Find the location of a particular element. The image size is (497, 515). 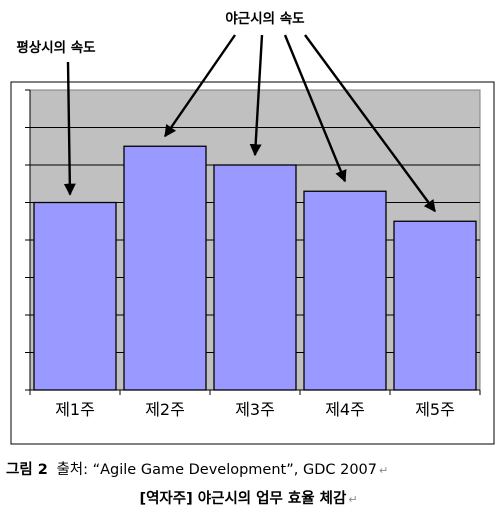

category-label: 제1주 is located at coordinates (75, 409).